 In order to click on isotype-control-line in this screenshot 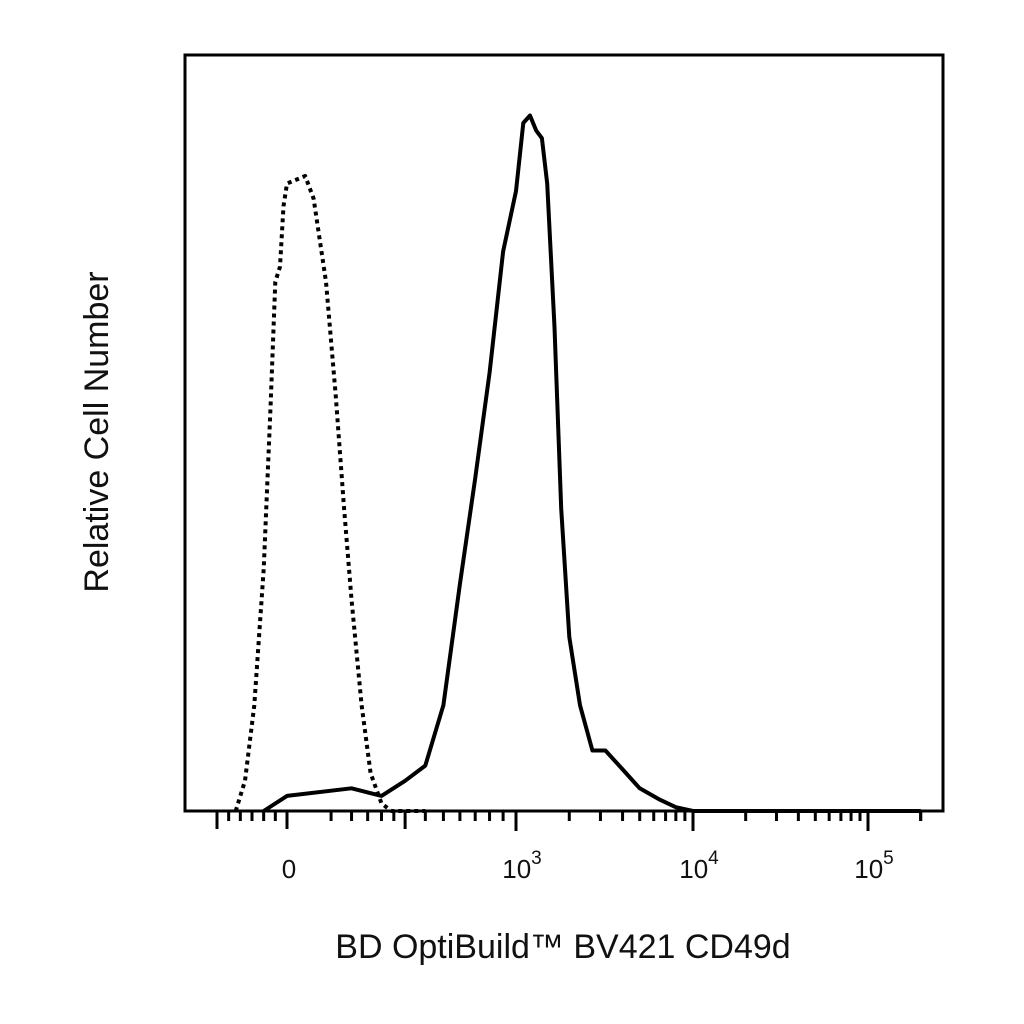, I will do `click(329, 493)`.